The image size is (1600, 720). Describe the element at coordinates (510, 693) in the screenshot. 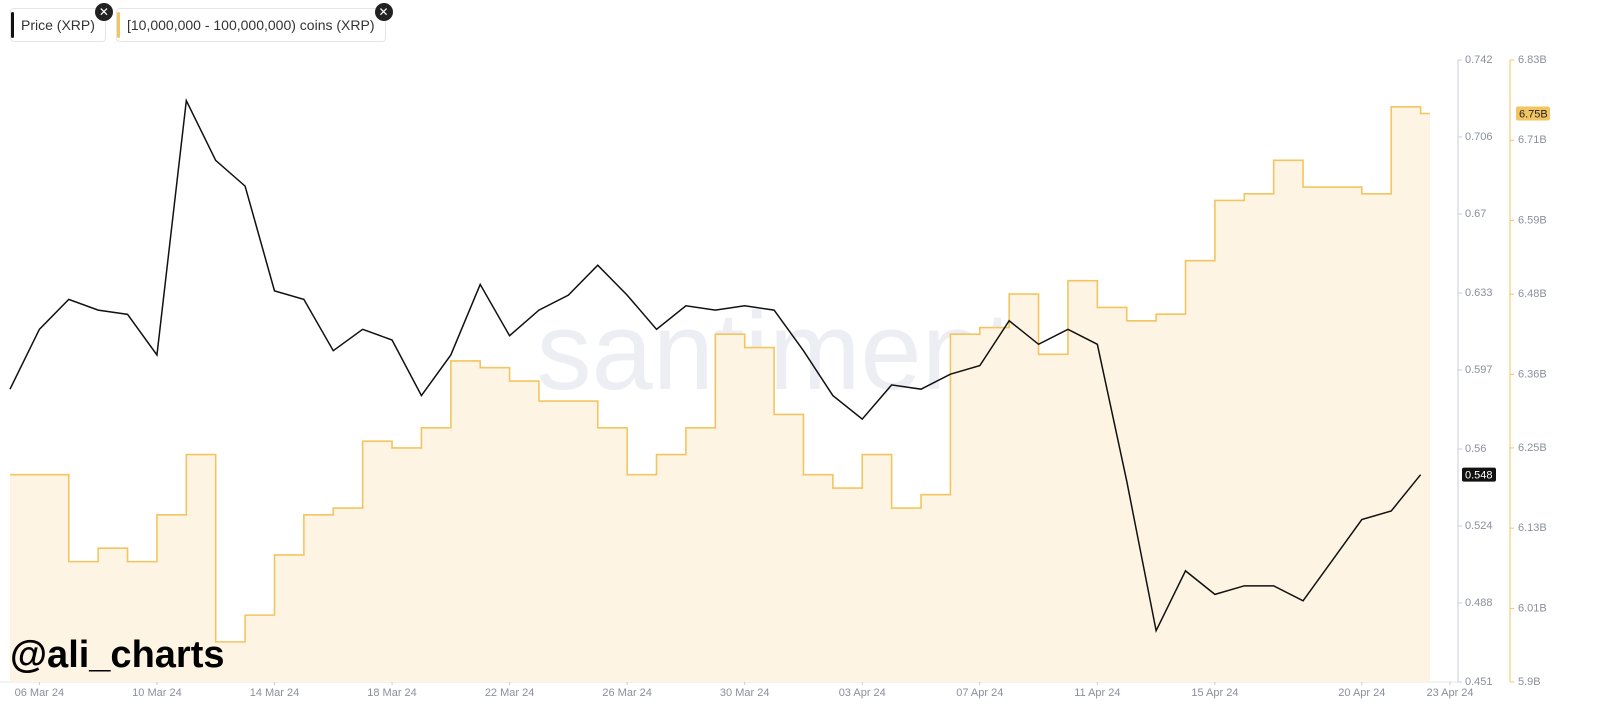

I see `x-tick-label: 22 Mar 24` at that location.